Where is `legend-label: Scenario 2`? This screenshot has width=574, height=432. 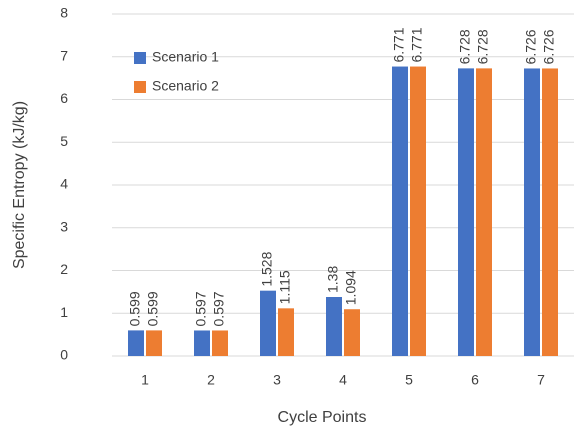
legend-label: Scenario 2 is located at coordinates (185, 86).